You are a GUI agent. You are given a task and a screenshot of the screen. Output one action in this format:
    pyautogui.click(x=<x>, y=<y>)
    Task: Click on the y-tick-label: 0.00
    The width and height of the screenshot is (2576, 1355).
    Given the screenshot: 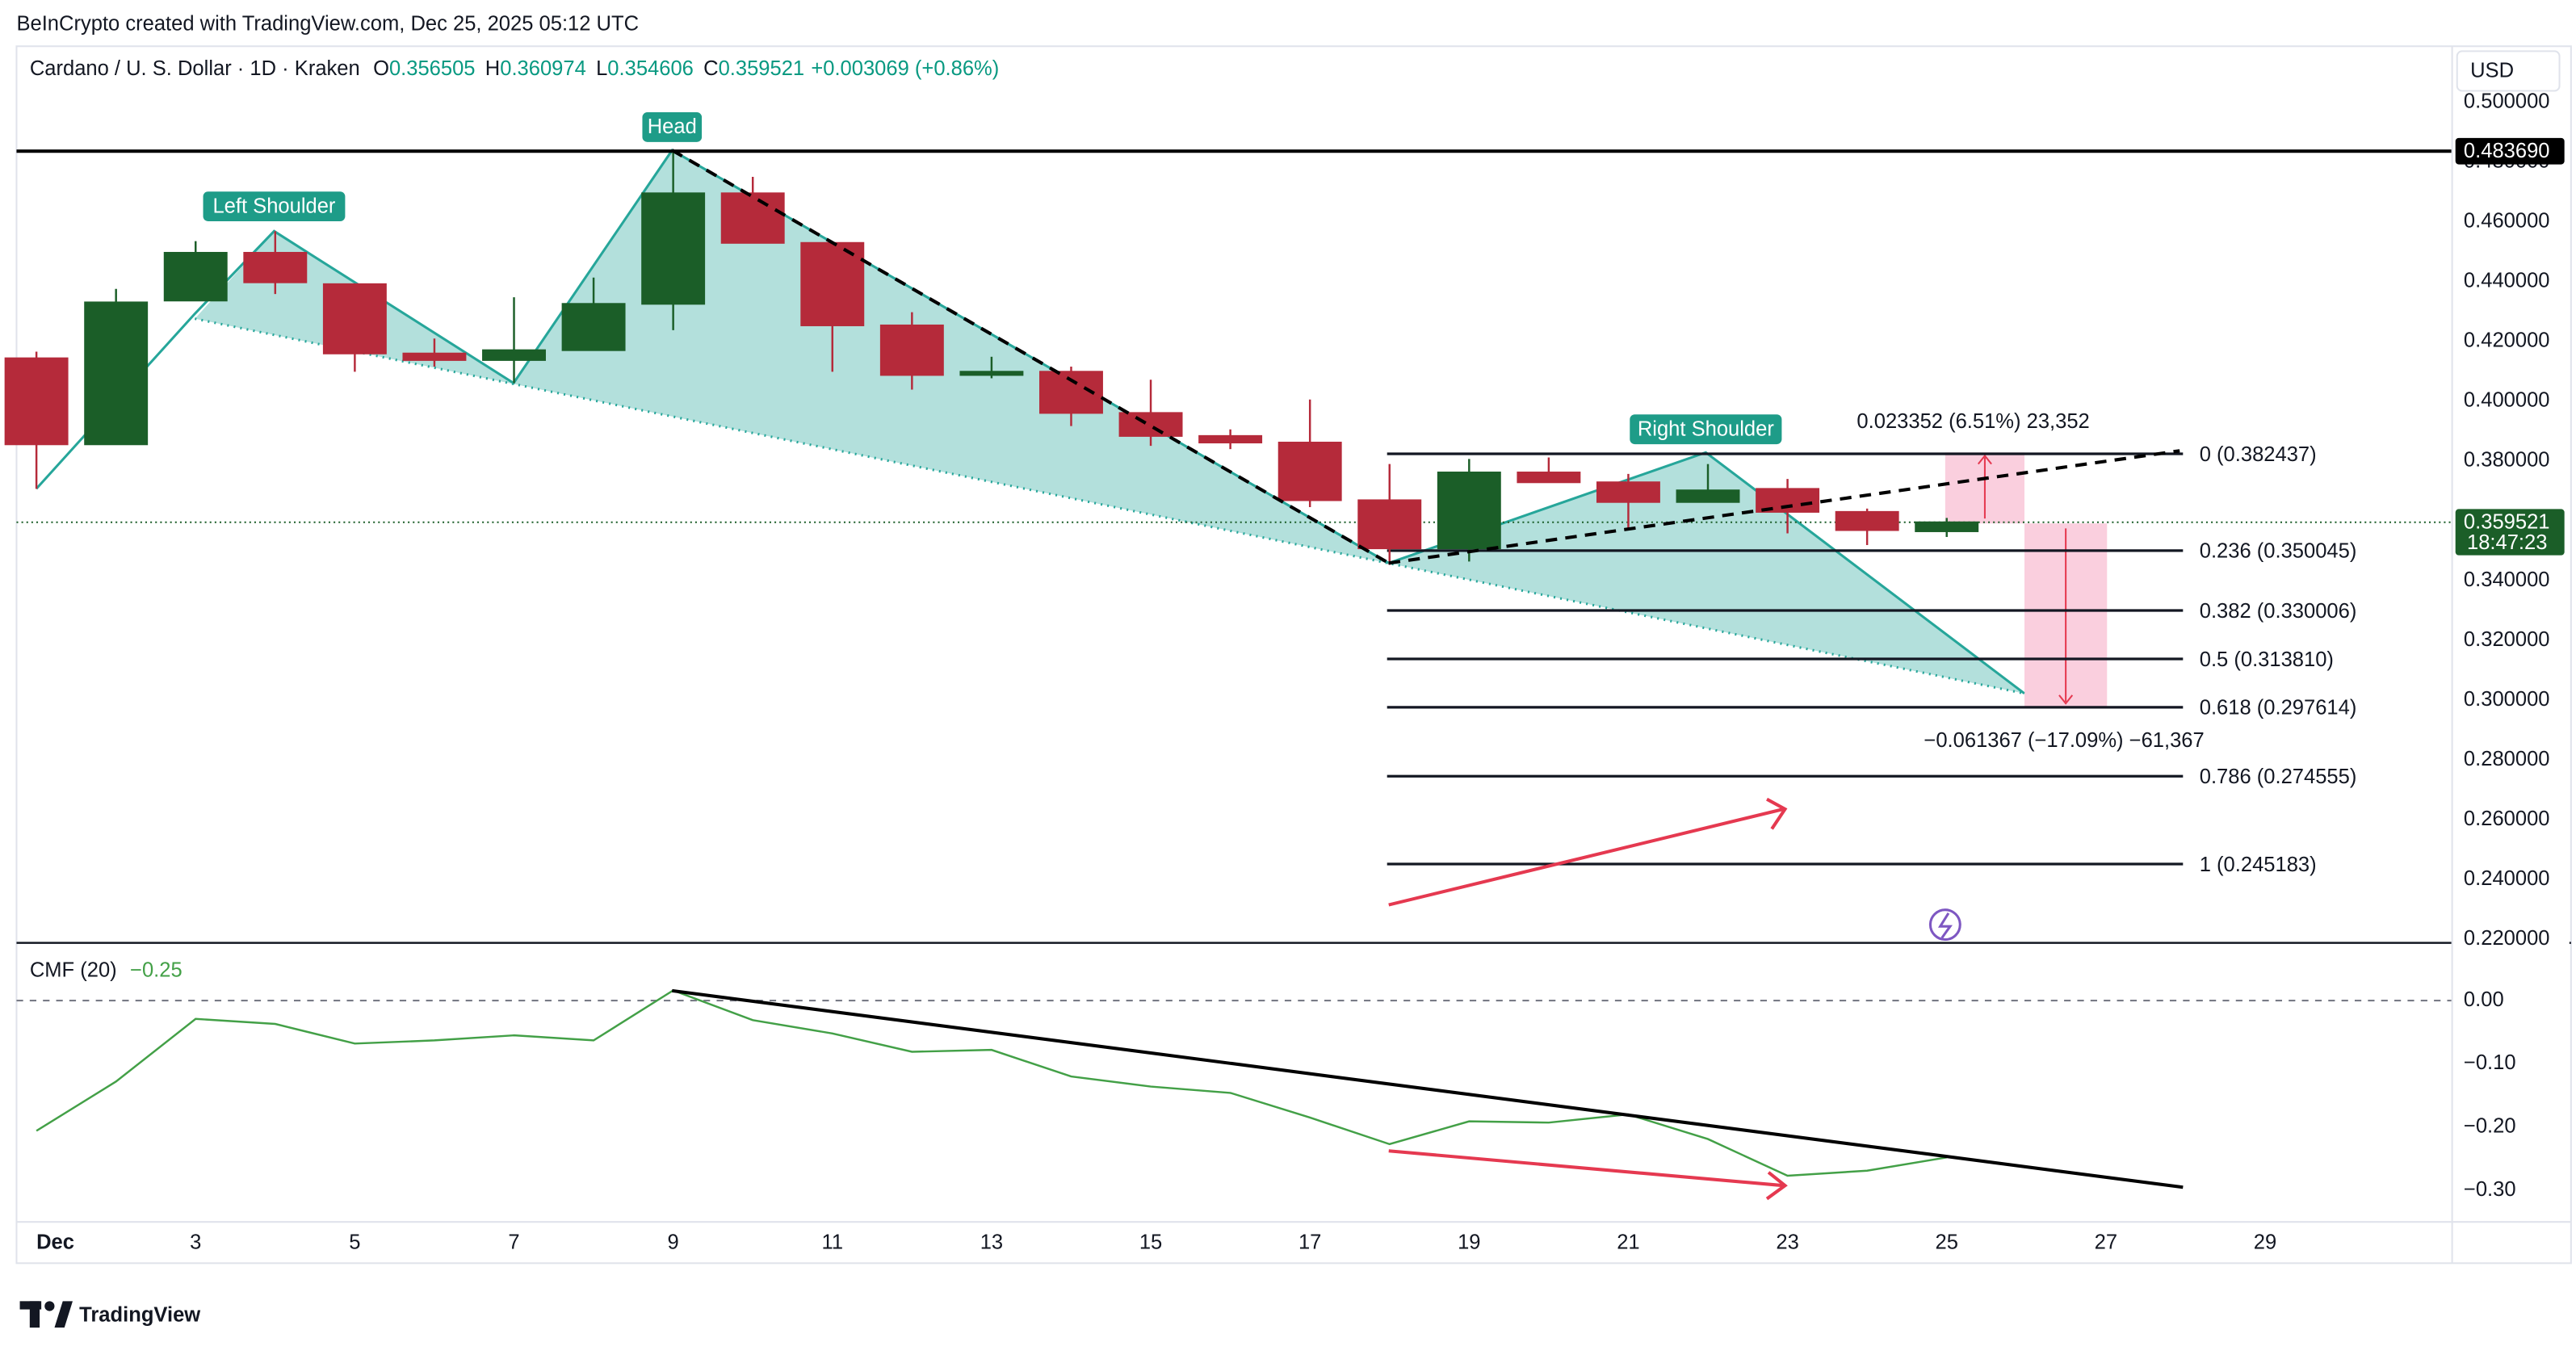 What is the action you would take?
    pyautogui.click(x=2484, y=1000)
    